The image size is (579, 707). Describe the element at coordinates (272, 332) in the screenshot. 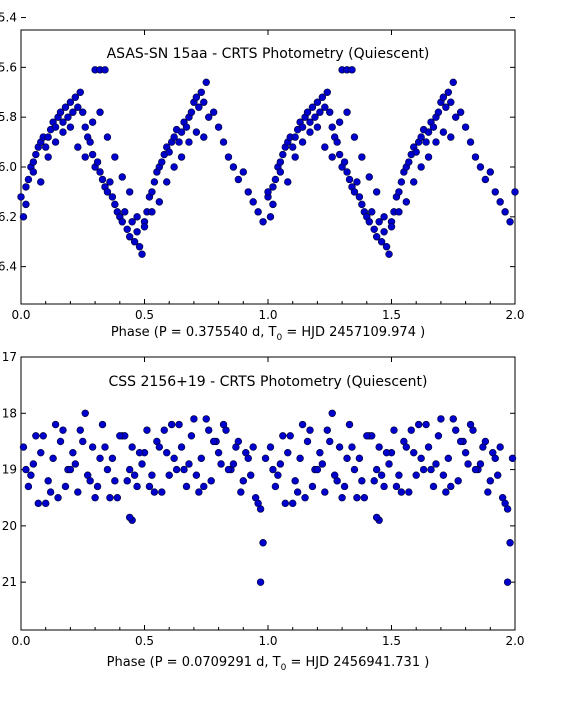

I see `x-label-t0-symbol: T` at that location.